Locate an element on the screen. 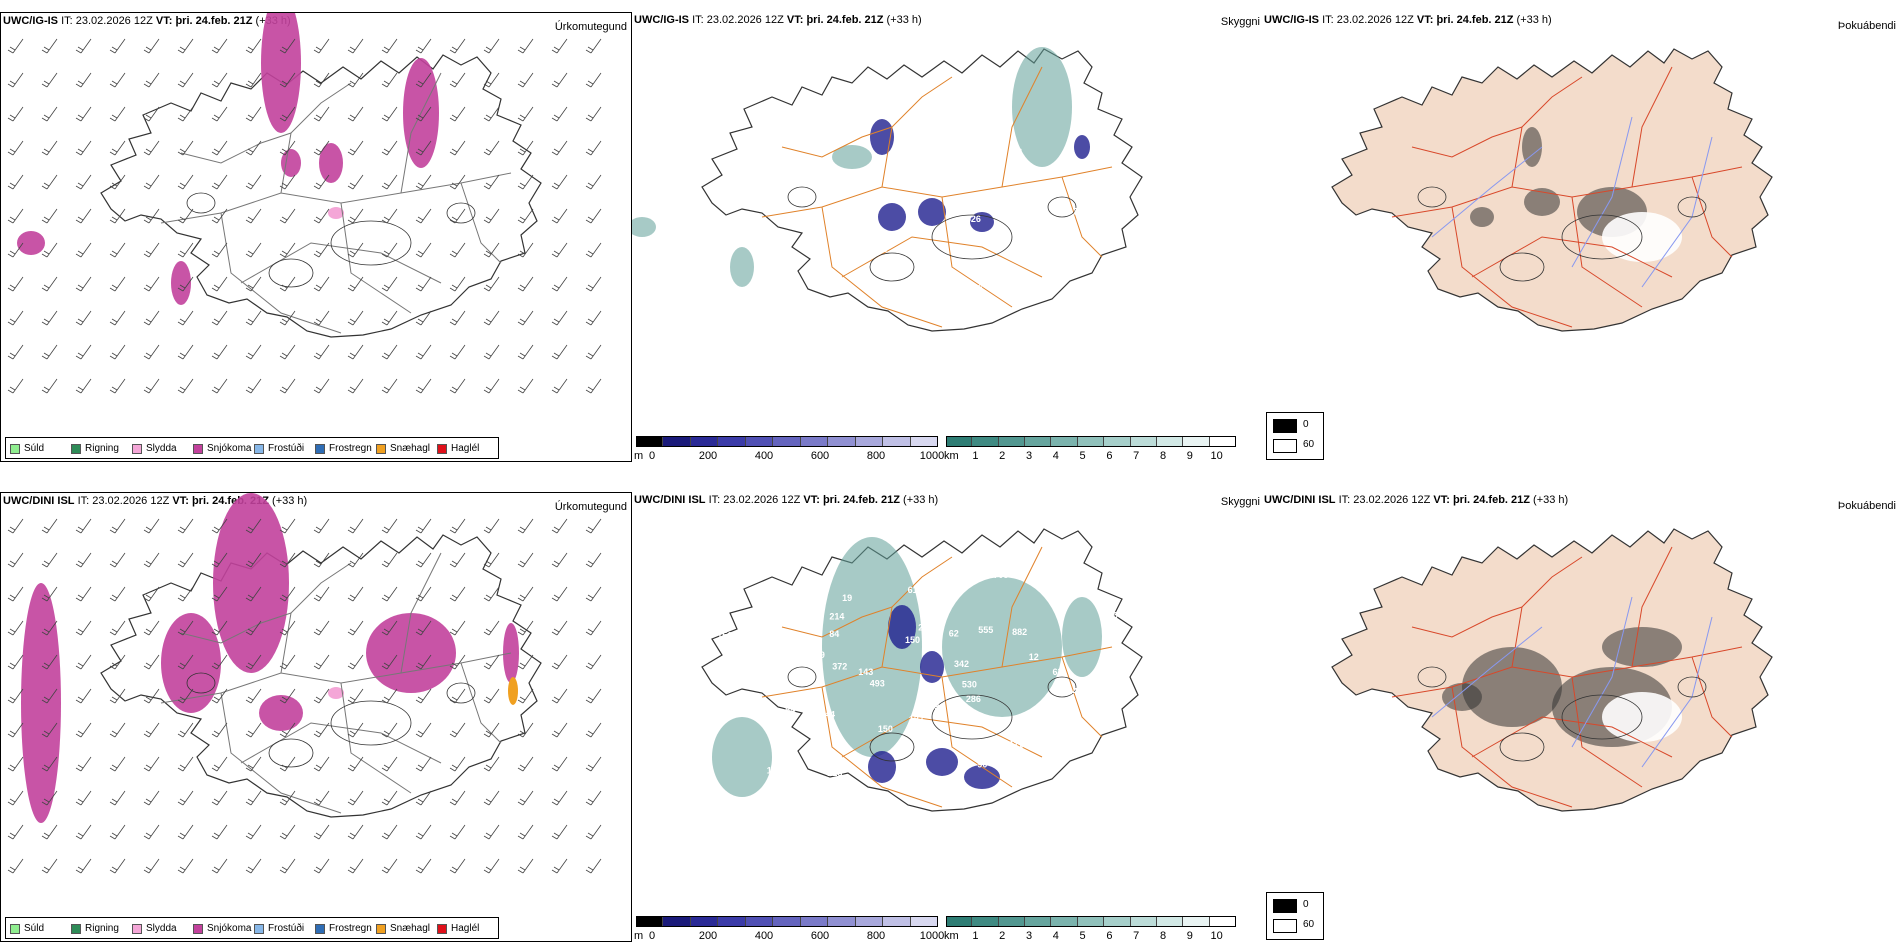 Image resolution: width=1900 pixels, height=950 pixels. ceiling-label: 143 is located at coordinates (865, 672).